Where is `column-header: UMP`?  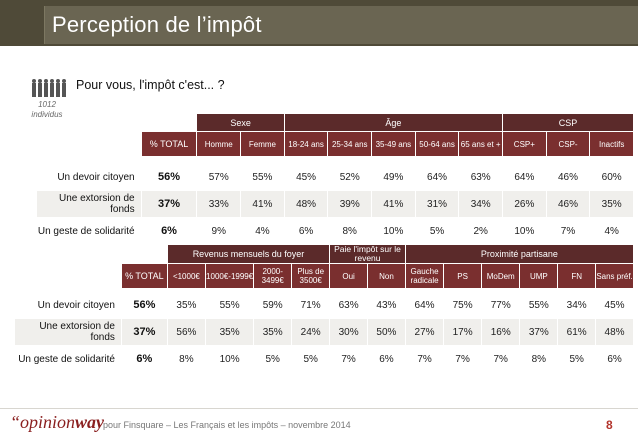
column-header: UMP is located at coordinates (539, 276).